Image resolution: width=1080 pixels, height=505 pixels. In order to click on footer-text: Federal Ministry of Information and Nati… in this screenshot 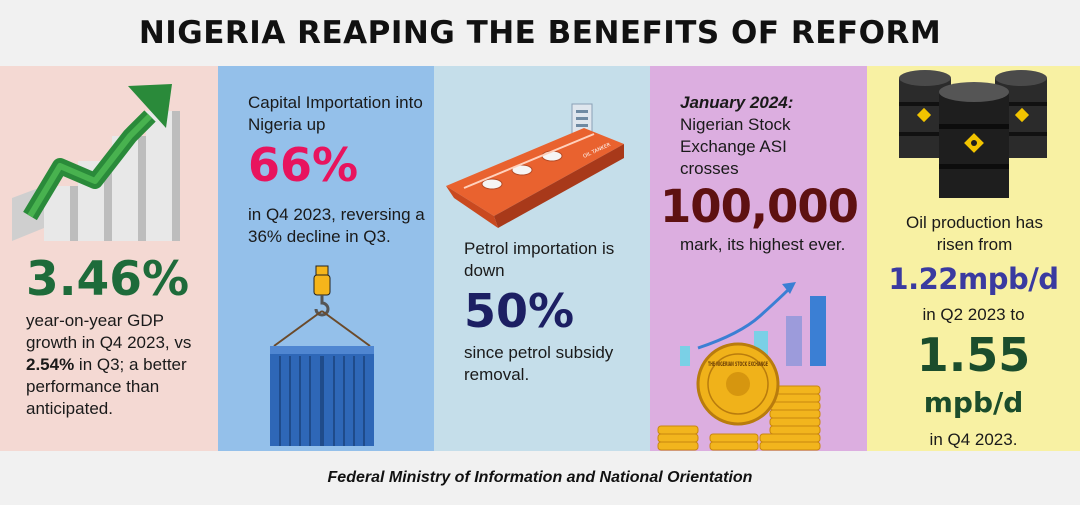, I will do `click(540, 477)`.